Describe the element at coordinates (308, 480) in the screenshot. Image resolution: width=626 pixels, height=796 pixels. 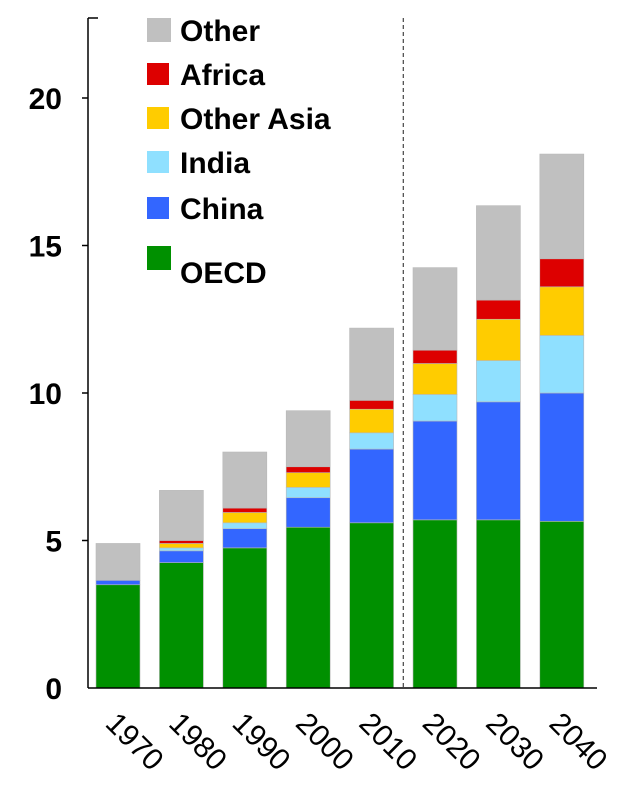
I see `bar-segment-other-asia-2000` at that location.